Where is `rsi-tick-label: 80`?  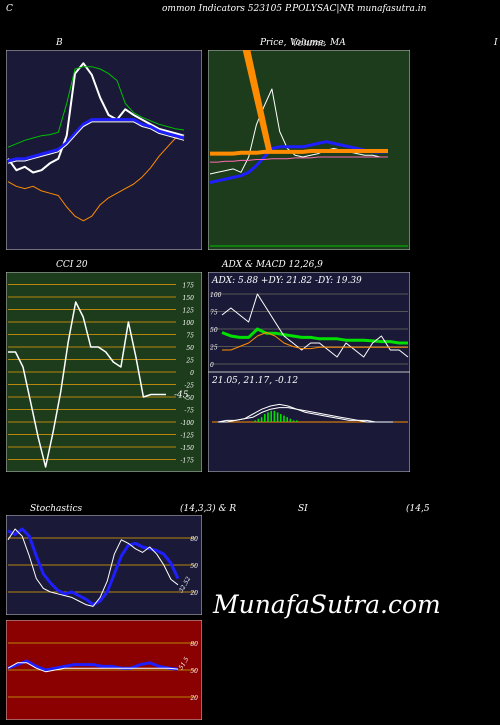 rsi-tick-label: 80 is located at coordinates (194, 644).